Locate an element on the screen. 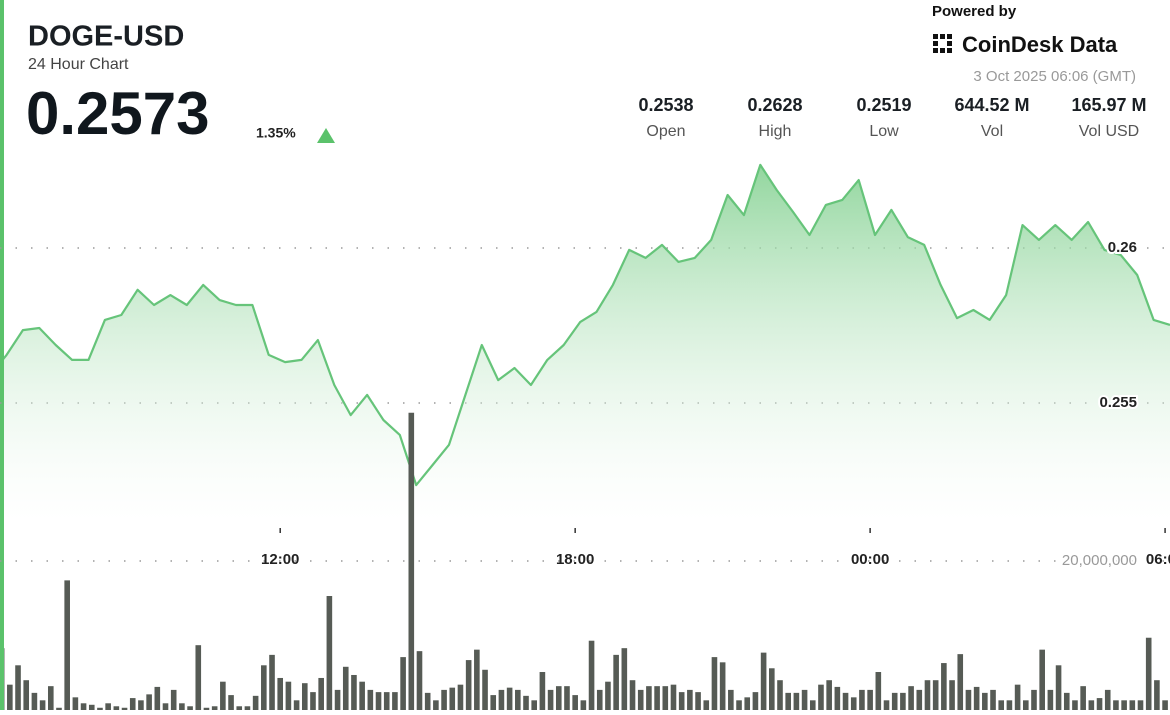 The width and height of the screenshot is (1170, 715). powered-by: Powered by is located at coordinates (974, 11).